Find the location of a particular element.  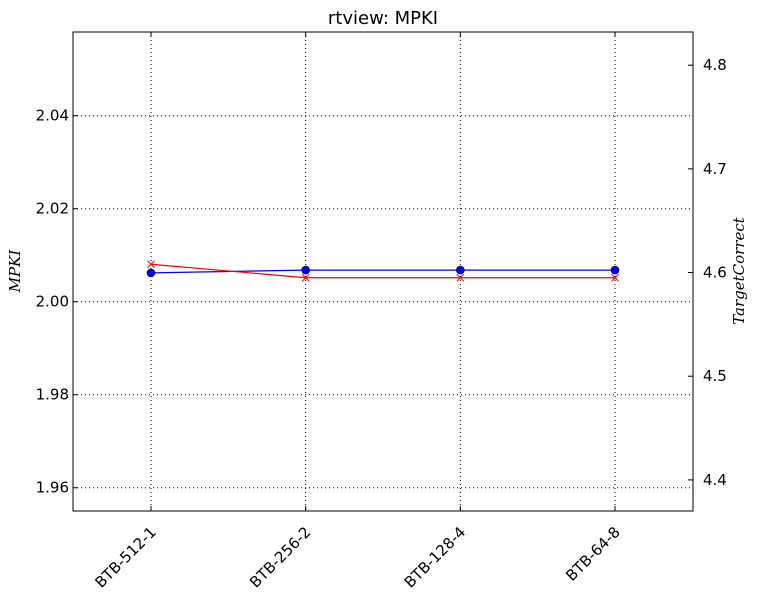

y2-tick-label: 4.5 is located at coordinates (715, 376).